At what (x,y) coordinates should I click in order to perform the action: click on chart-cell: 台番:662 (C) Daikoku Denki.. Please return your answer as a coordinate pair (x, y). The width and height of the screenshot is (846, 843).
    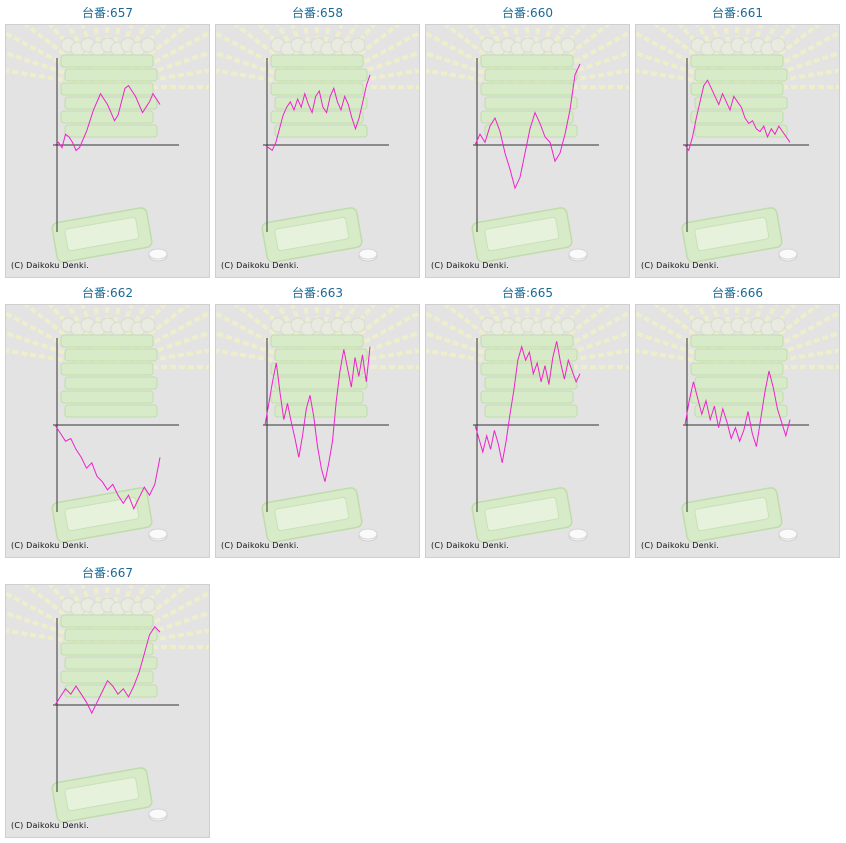
    Looking at the image, I should click on (107, 422).